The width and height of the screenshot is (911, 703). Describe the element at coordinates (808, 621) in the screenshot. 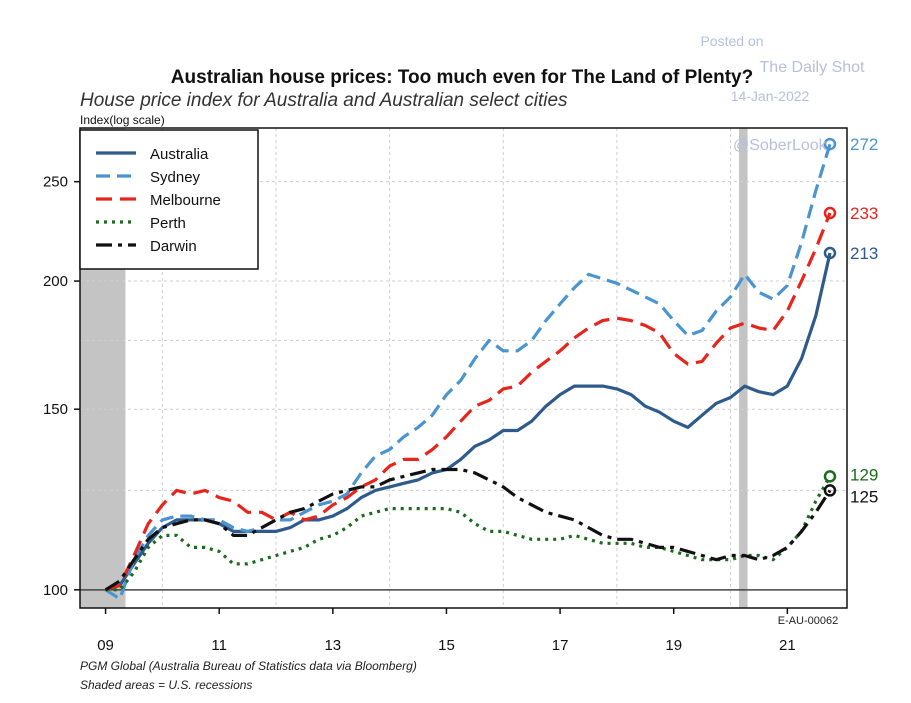

I see `chart-code: E-AU-00062` at that location.